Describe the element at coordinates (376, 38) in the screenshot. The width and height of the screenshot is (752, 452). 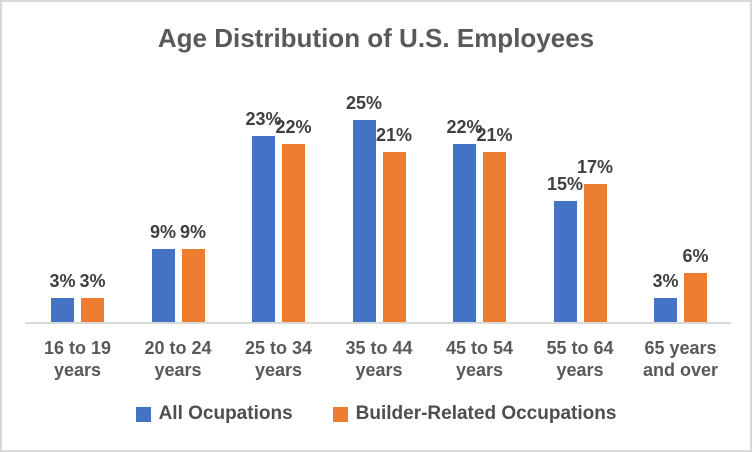
I see `chart-title: Age Distribution of U.S. Employees` at that location.